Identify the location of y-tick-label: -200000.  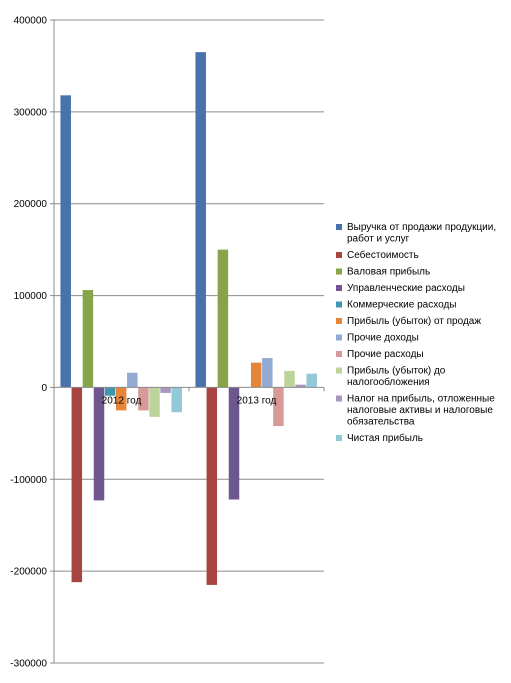
(28, 572).